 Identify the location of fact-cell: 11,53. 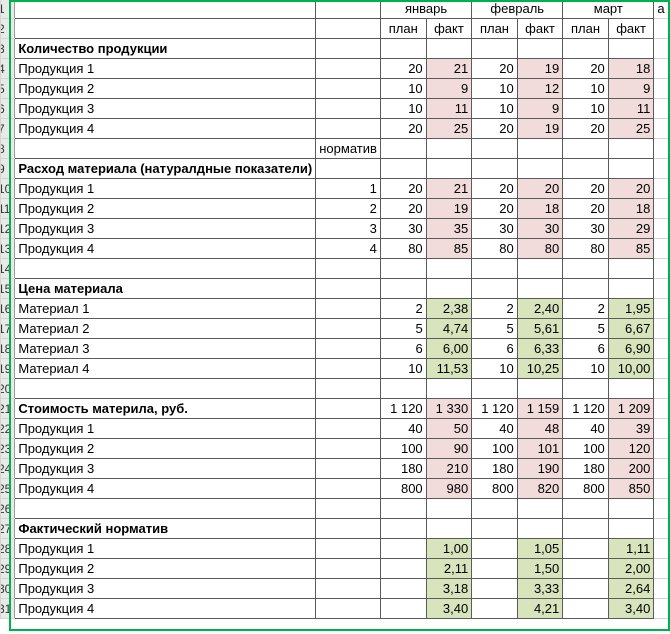
(449, 368).